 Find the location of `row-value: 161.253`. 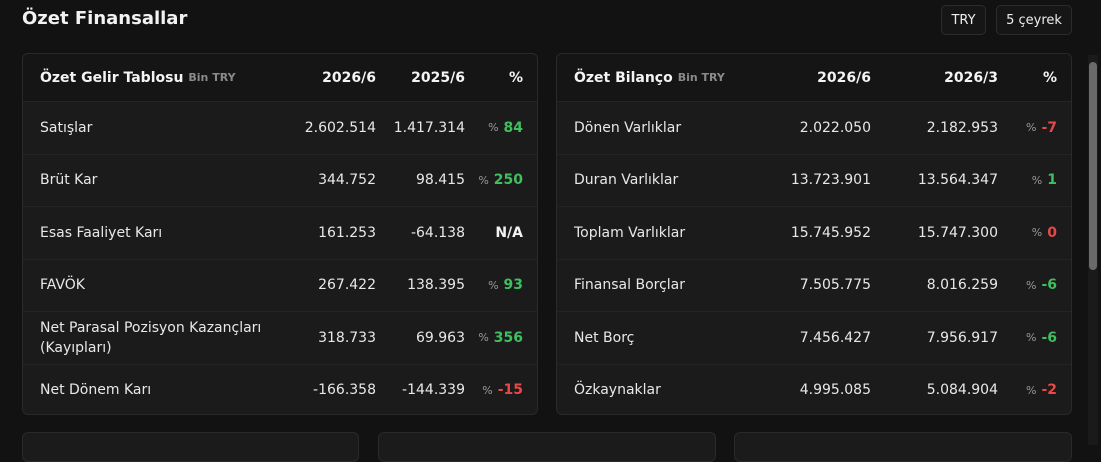

row-value: 161.253 is located at coordinates (347, 232).